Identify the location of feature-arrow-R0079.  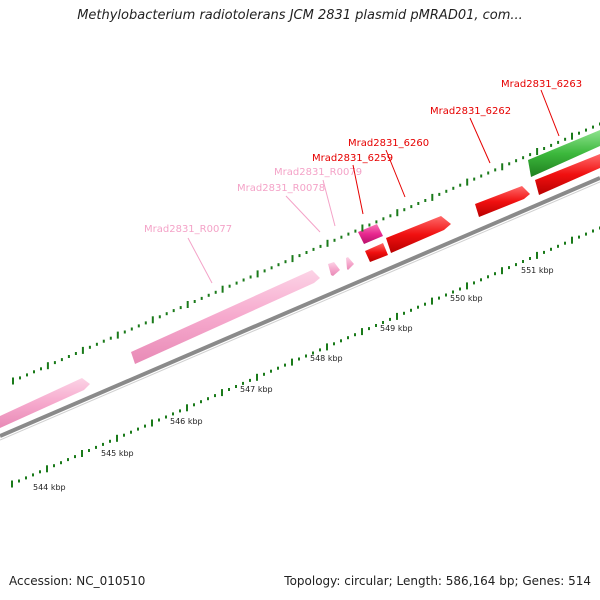
(350, 263).